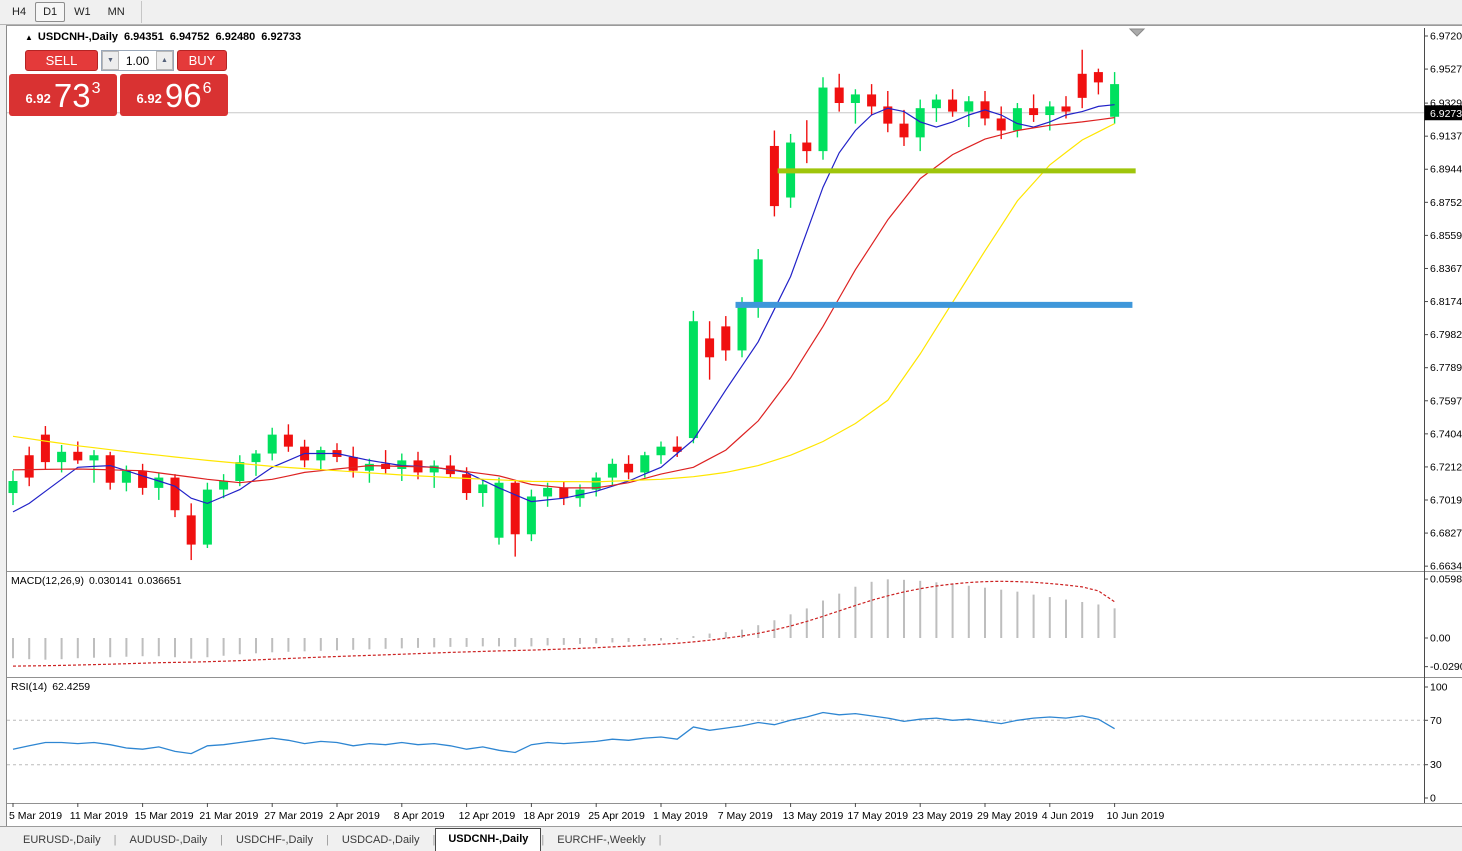 This screenshot has height=851, width=1462. Describe the element at coordinates (202, 60) in the screenshot. I see `buy-button: BUY` at that location.